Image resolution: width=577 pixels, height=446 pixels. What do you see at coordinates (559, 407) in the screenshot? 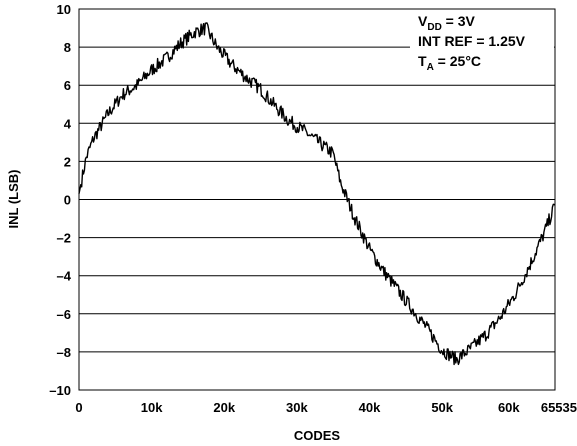
I see `x-tick-label: 65535` at bounding box center [559, 407].